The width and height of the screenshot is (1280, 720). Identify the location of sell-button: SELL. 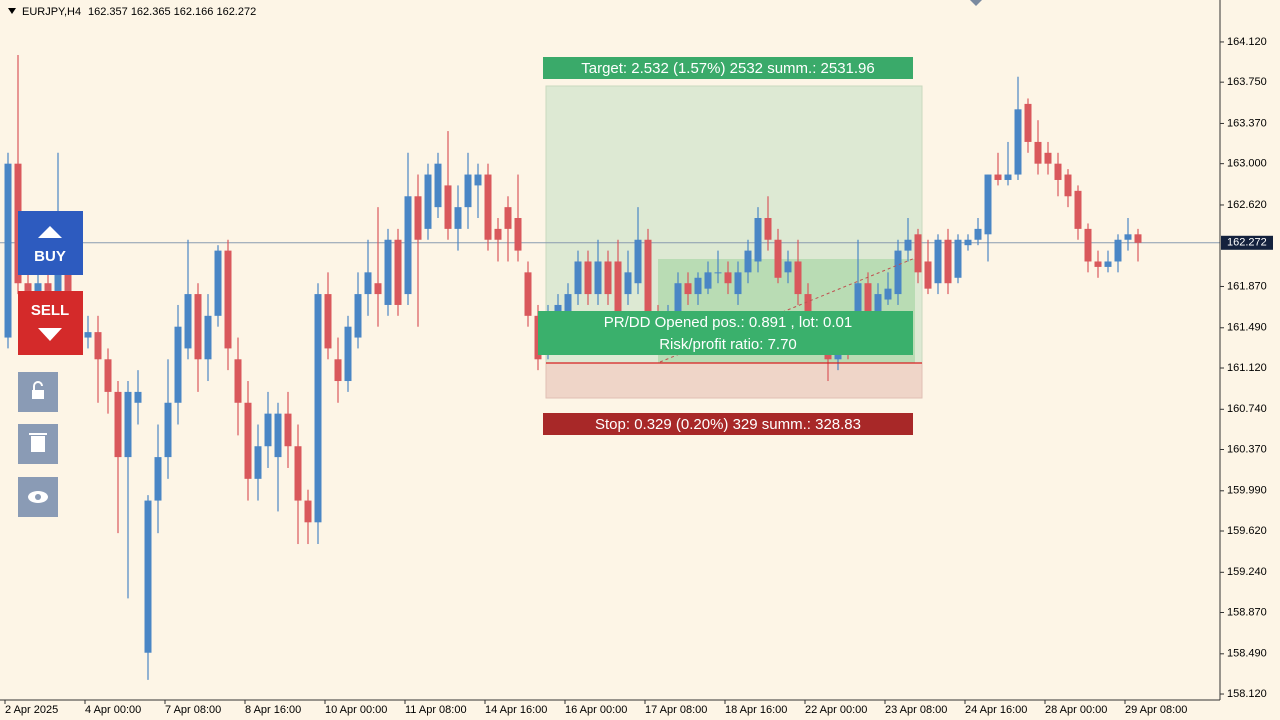
(50, 323).